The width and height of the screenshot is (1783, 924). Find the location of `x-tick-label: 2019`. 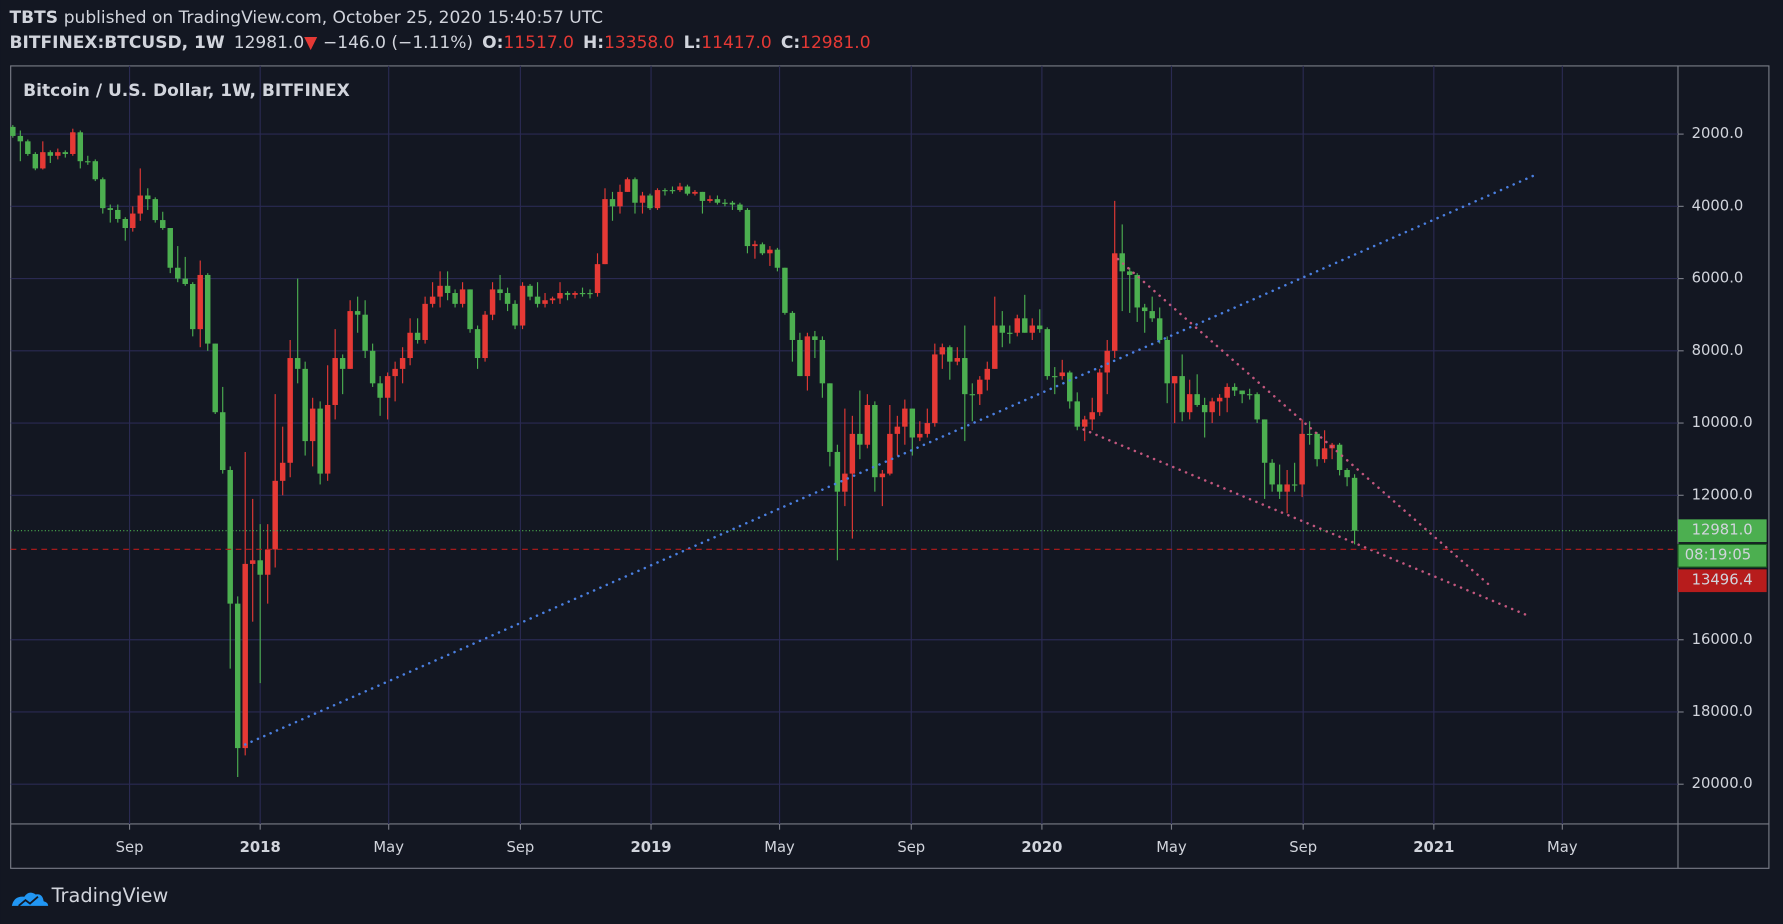

x-tick-label: 2019 is located at coordinates (650, 847).